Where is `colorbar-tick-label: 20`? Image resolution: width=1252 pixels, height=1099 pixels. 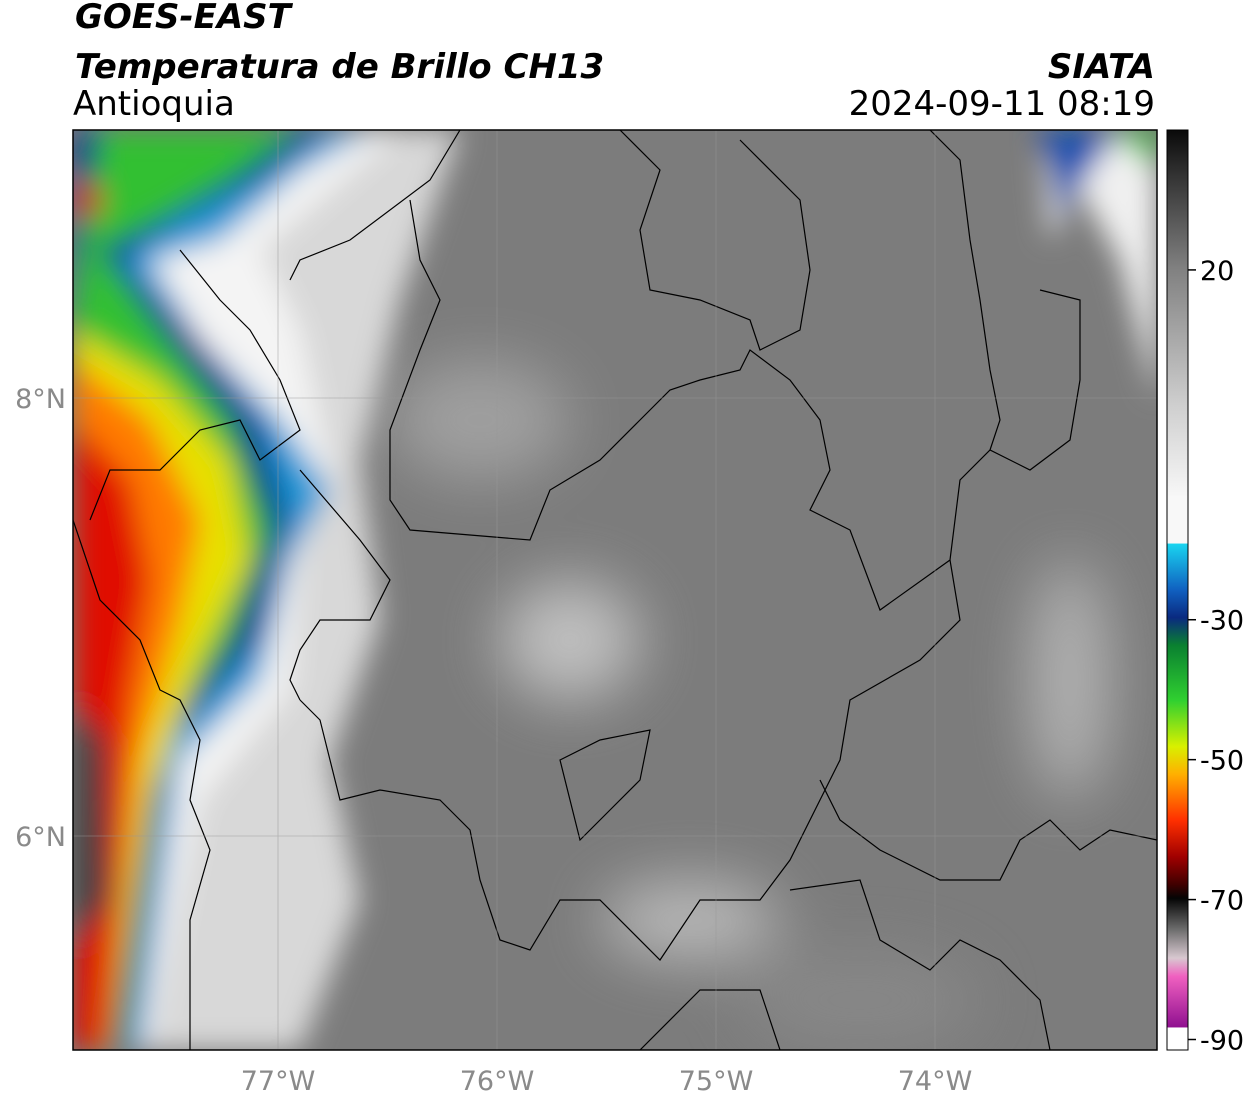 colorbar-tick-label: 20 is located at coordinates (1217, 271).